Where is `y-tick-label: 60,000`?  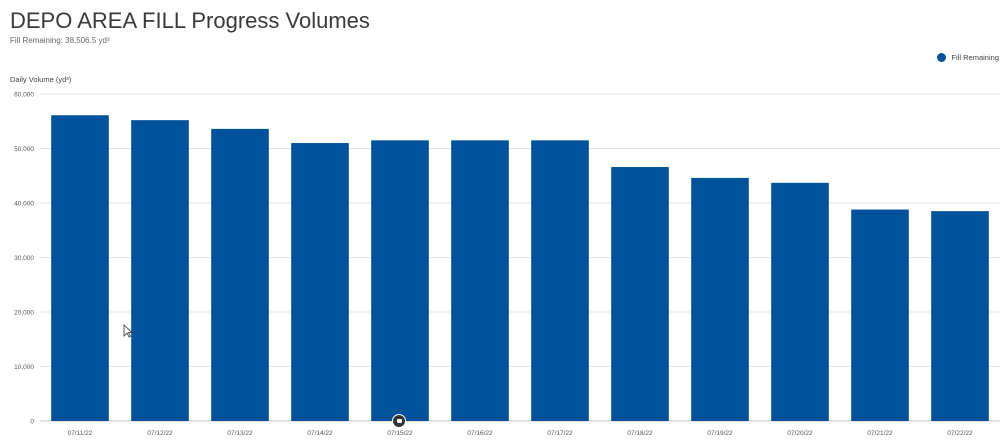 y-tick-label: 60,000 is located at coordinates (24, 95).